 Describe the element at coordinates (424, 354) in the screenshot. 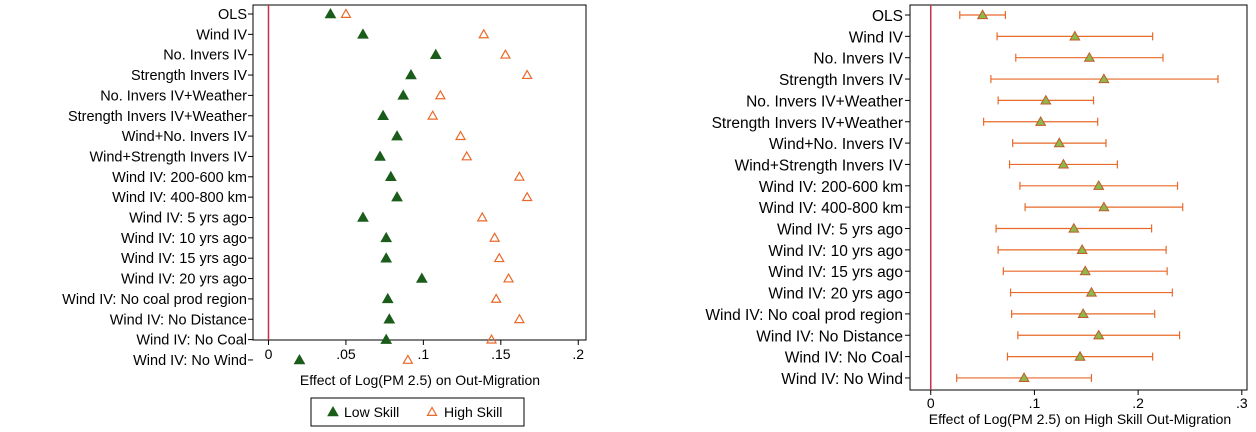

I see `x-tick-label-left: .1` at that location.